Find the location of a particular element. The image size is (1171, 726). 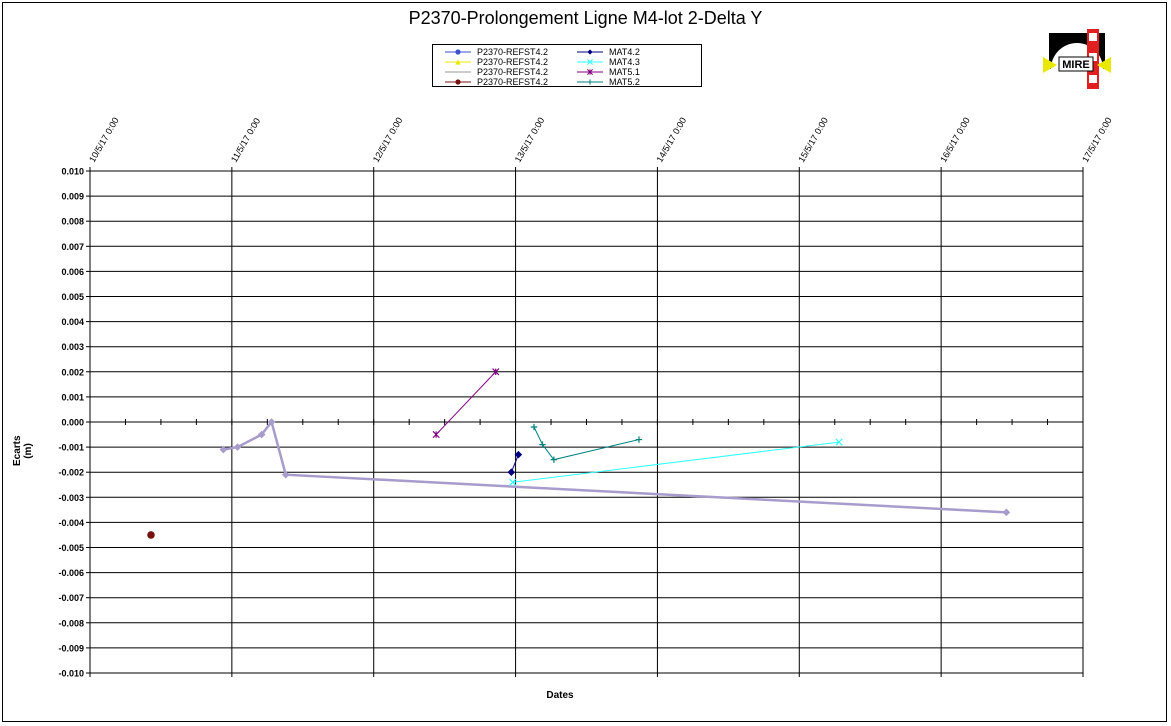

x-tick-label: 16/5/17 0:00 is located at coordinates (955, 140).